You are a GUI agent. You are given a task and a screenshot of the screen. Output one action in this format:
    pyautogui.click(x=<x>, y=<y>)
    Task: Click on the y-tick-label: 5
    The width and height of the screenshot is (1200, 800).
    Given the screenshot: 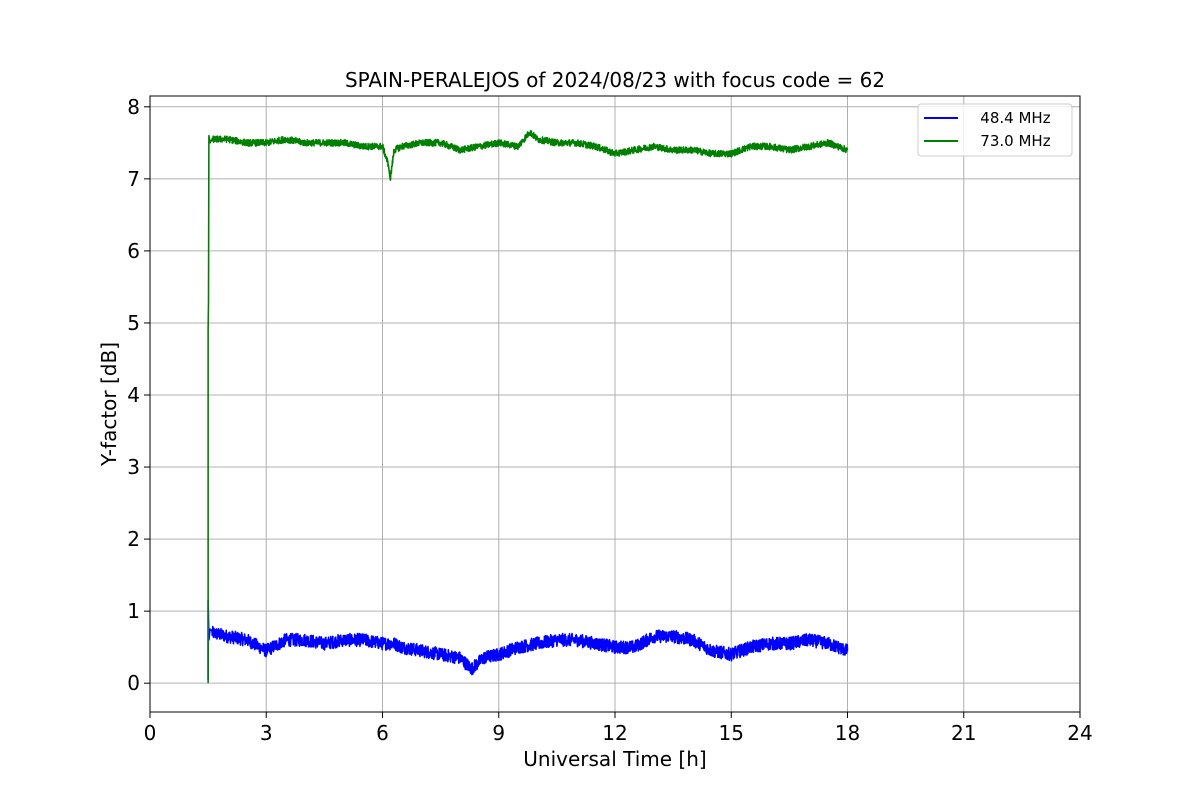 What is the action you would take?
    pyautogui.click(x=133, y=323)
    